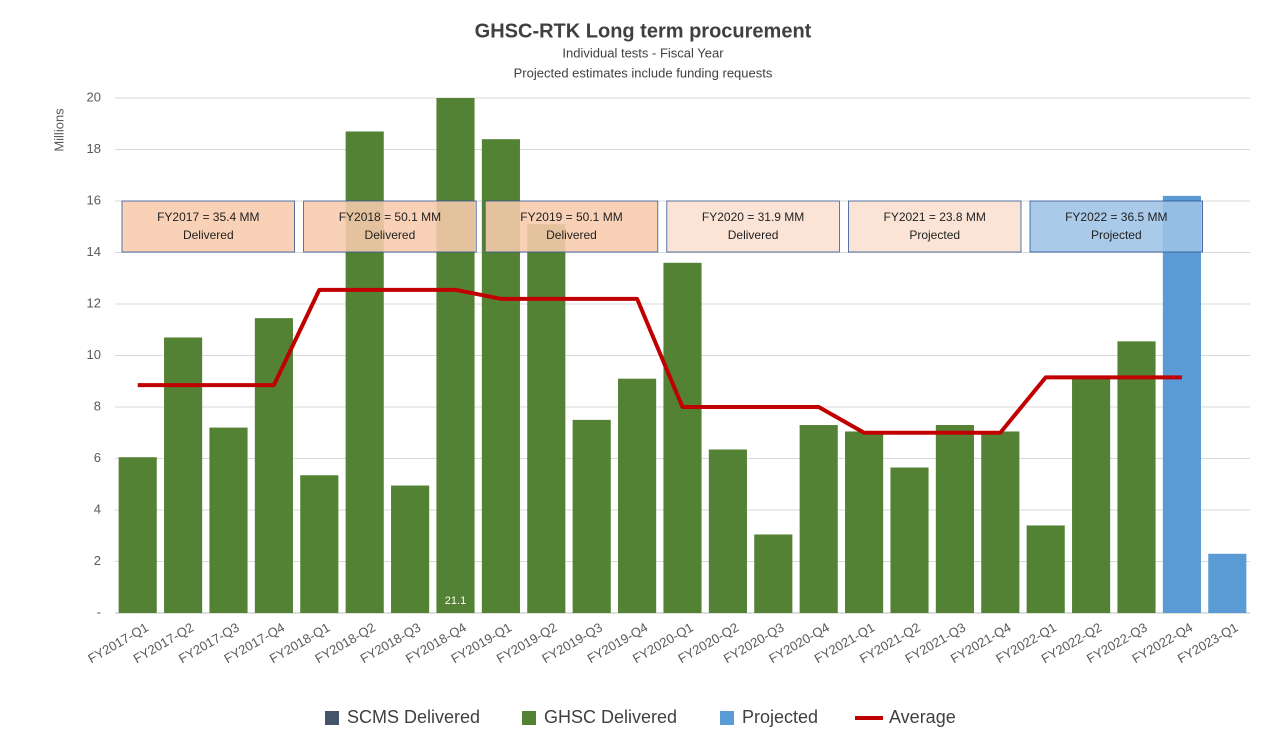  What do you see at coordinates (780, 717) in the screenshot?
I see `legend-label: Projected` at bounding box center [780, 717].